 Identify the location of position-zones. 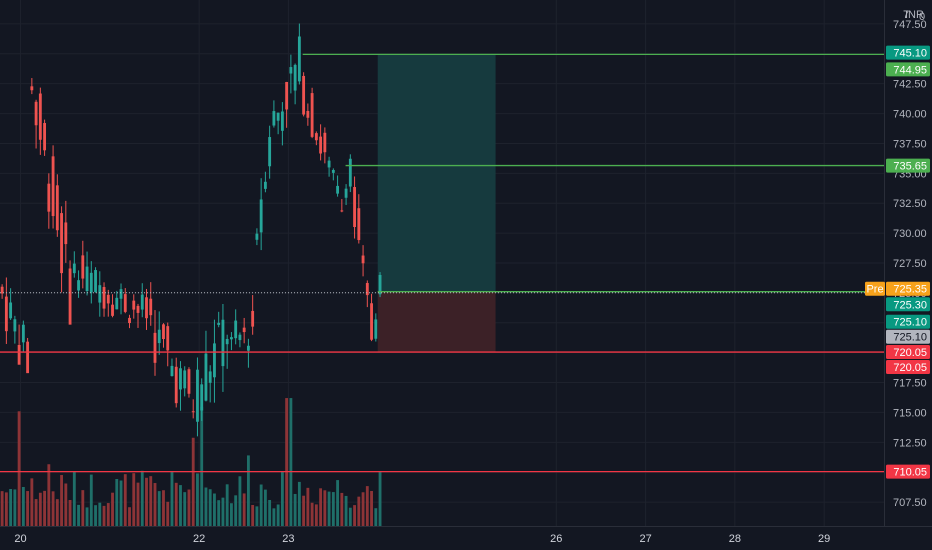
(436, 203).